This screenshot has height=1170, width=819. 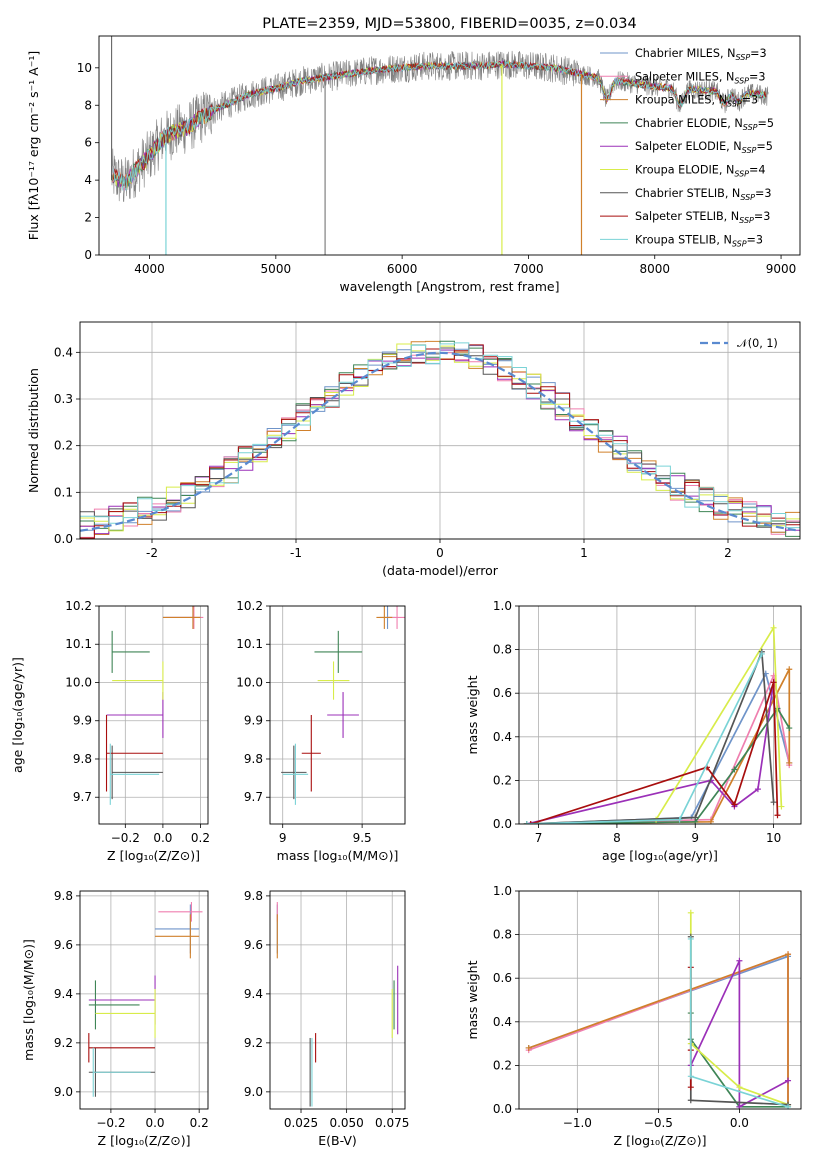 What do you see at coordinates (253, 1043) in the screenshot?
I see `ebv-mass-ytick-label: 9.2` at bounding box center [253, 1043].